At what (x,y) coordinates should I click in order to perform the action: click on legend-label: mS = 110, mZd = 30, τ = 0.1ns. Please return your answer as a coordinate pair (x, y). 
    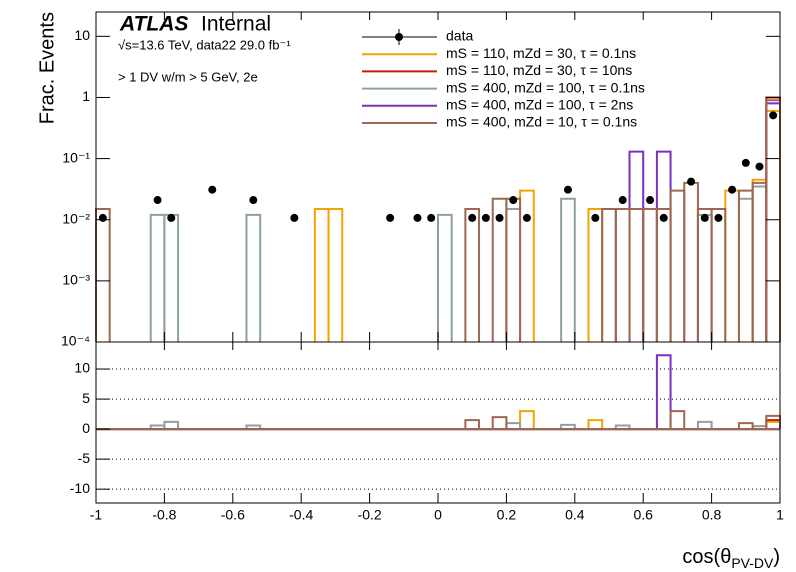
    Looking at the image, I should click on (541, 53).